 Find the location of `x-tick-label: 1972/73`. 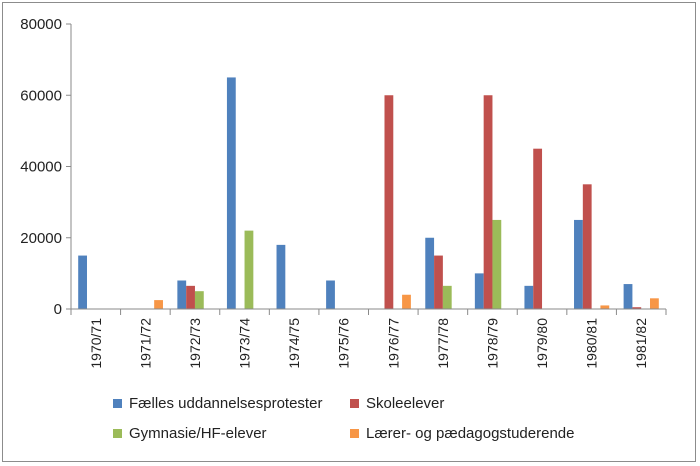

x-tick-label: 1972/73 is located at coordinates (195, 343).